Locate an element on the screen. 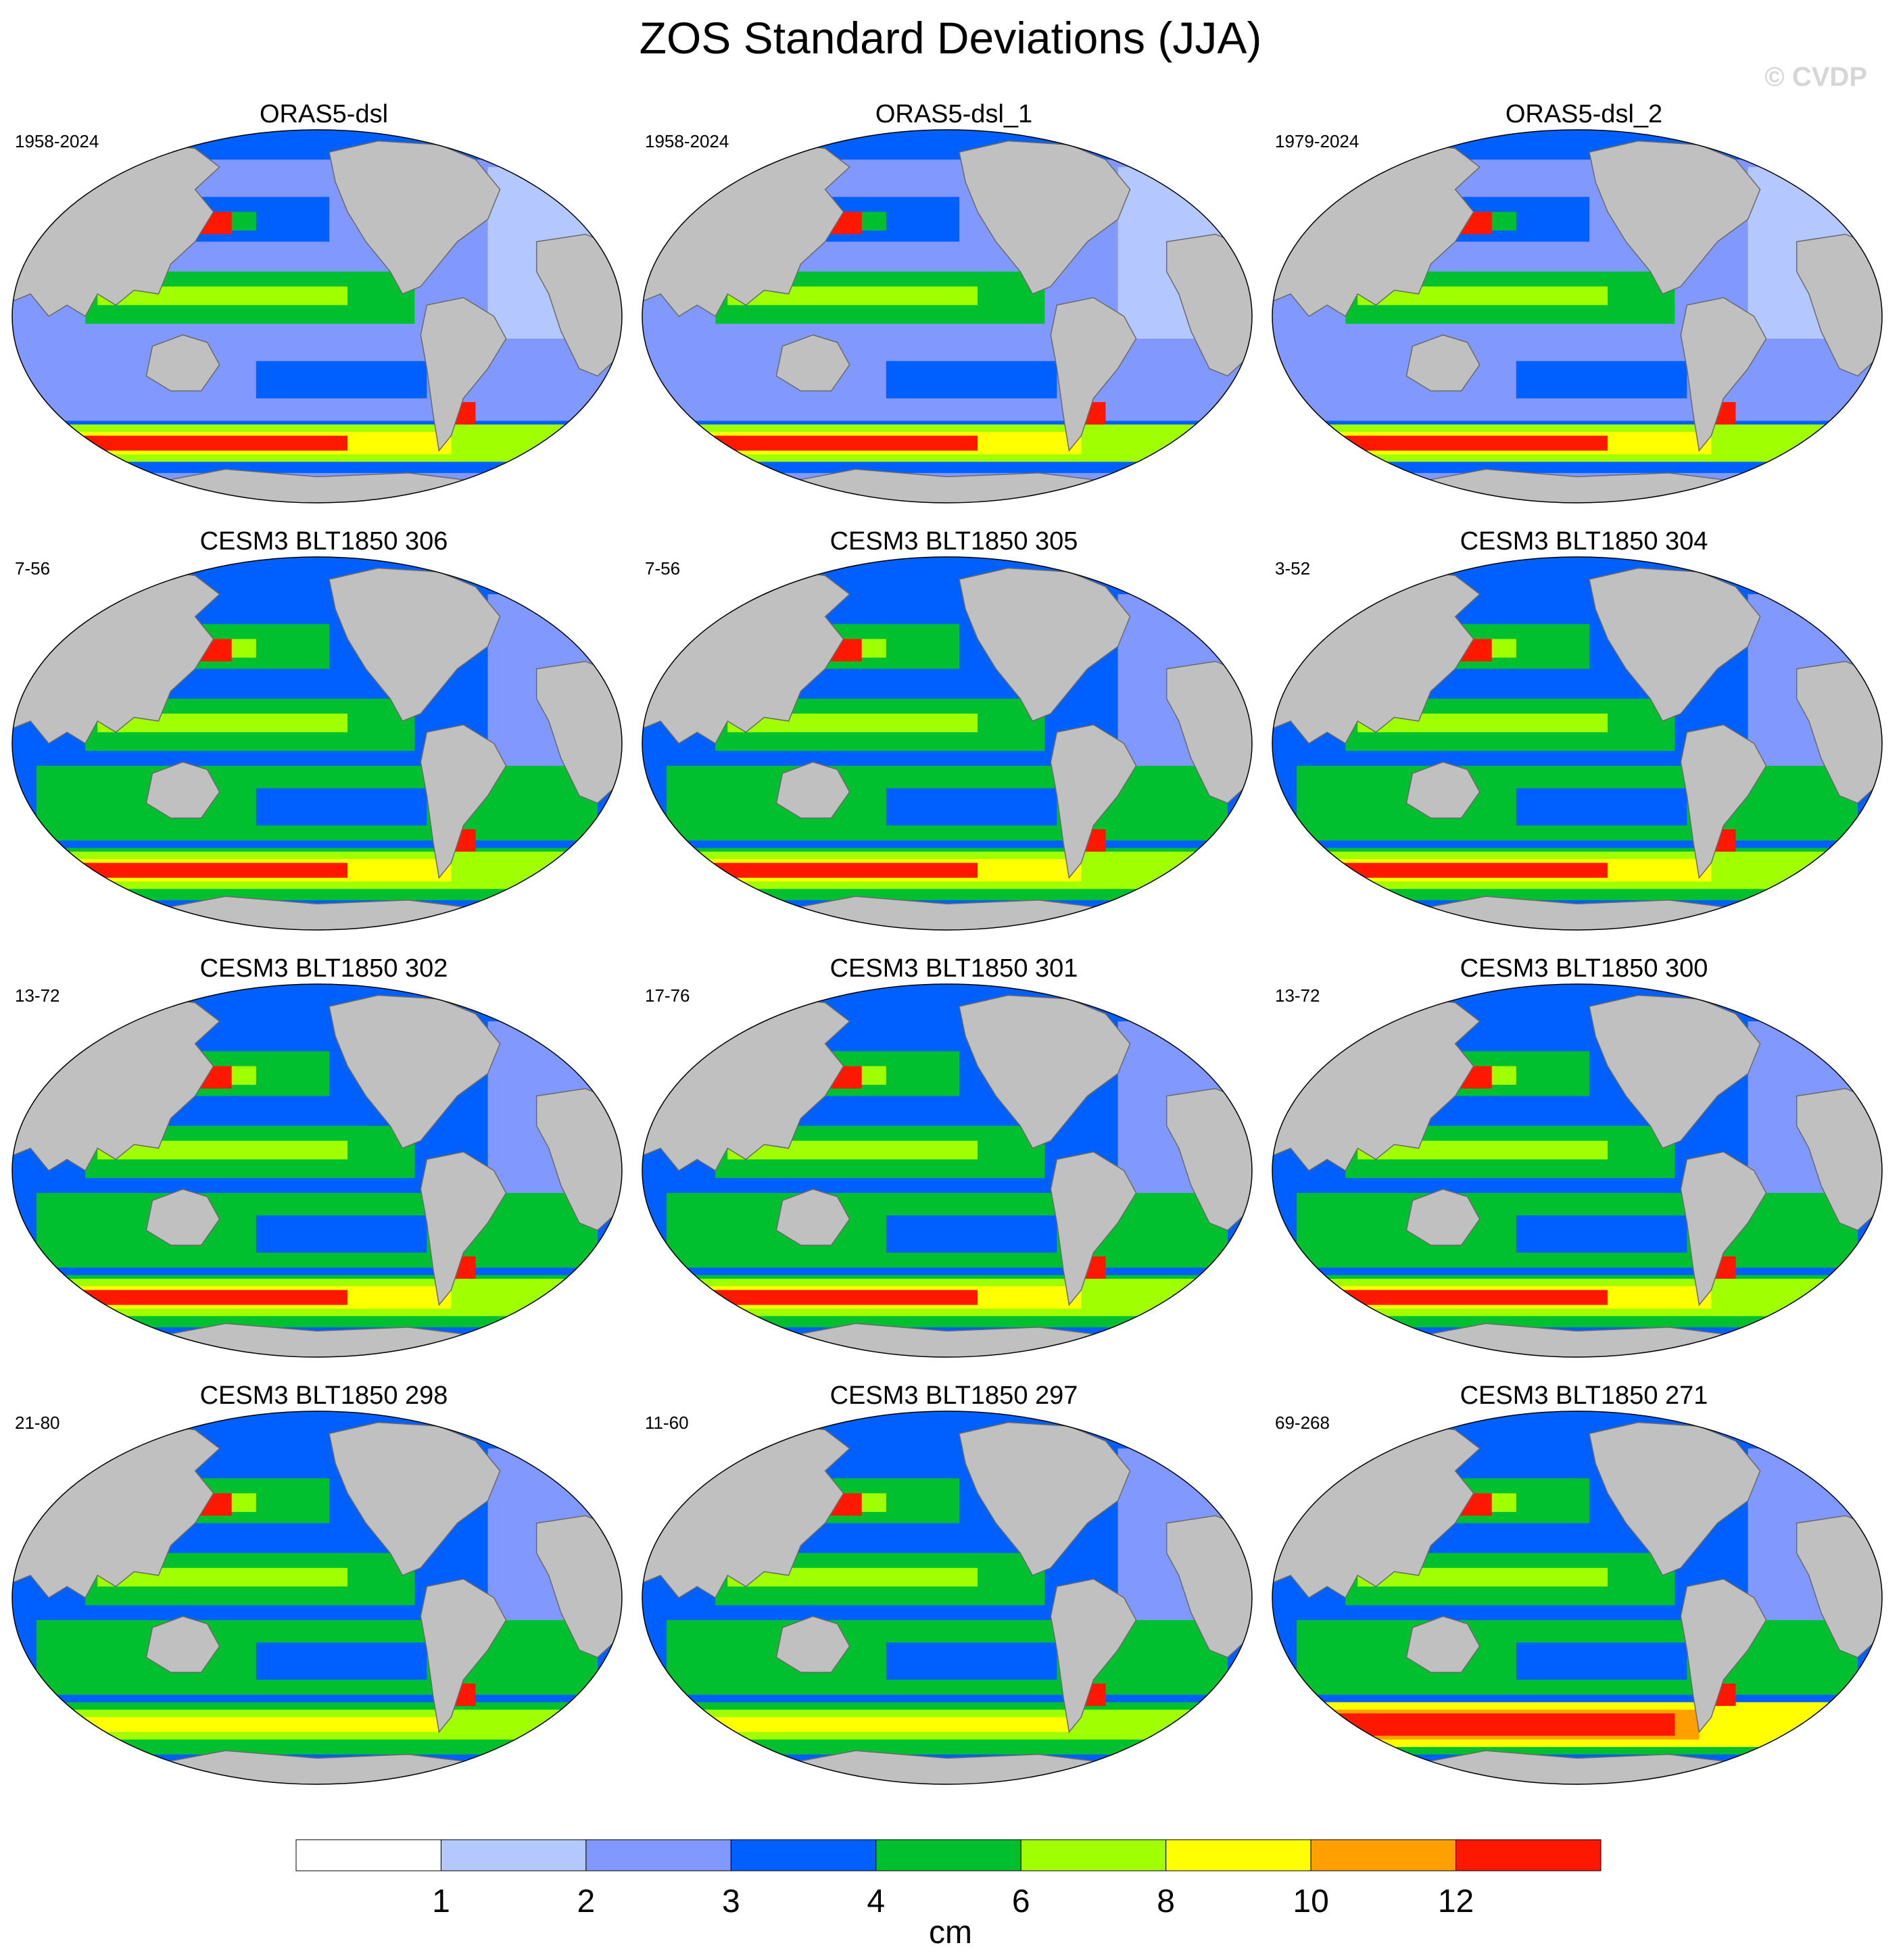 The height and width of the screenshot is (1960, 1901). map-panel: ORAS5-dsl 1958-2024 is located at coordinates (323, 316).